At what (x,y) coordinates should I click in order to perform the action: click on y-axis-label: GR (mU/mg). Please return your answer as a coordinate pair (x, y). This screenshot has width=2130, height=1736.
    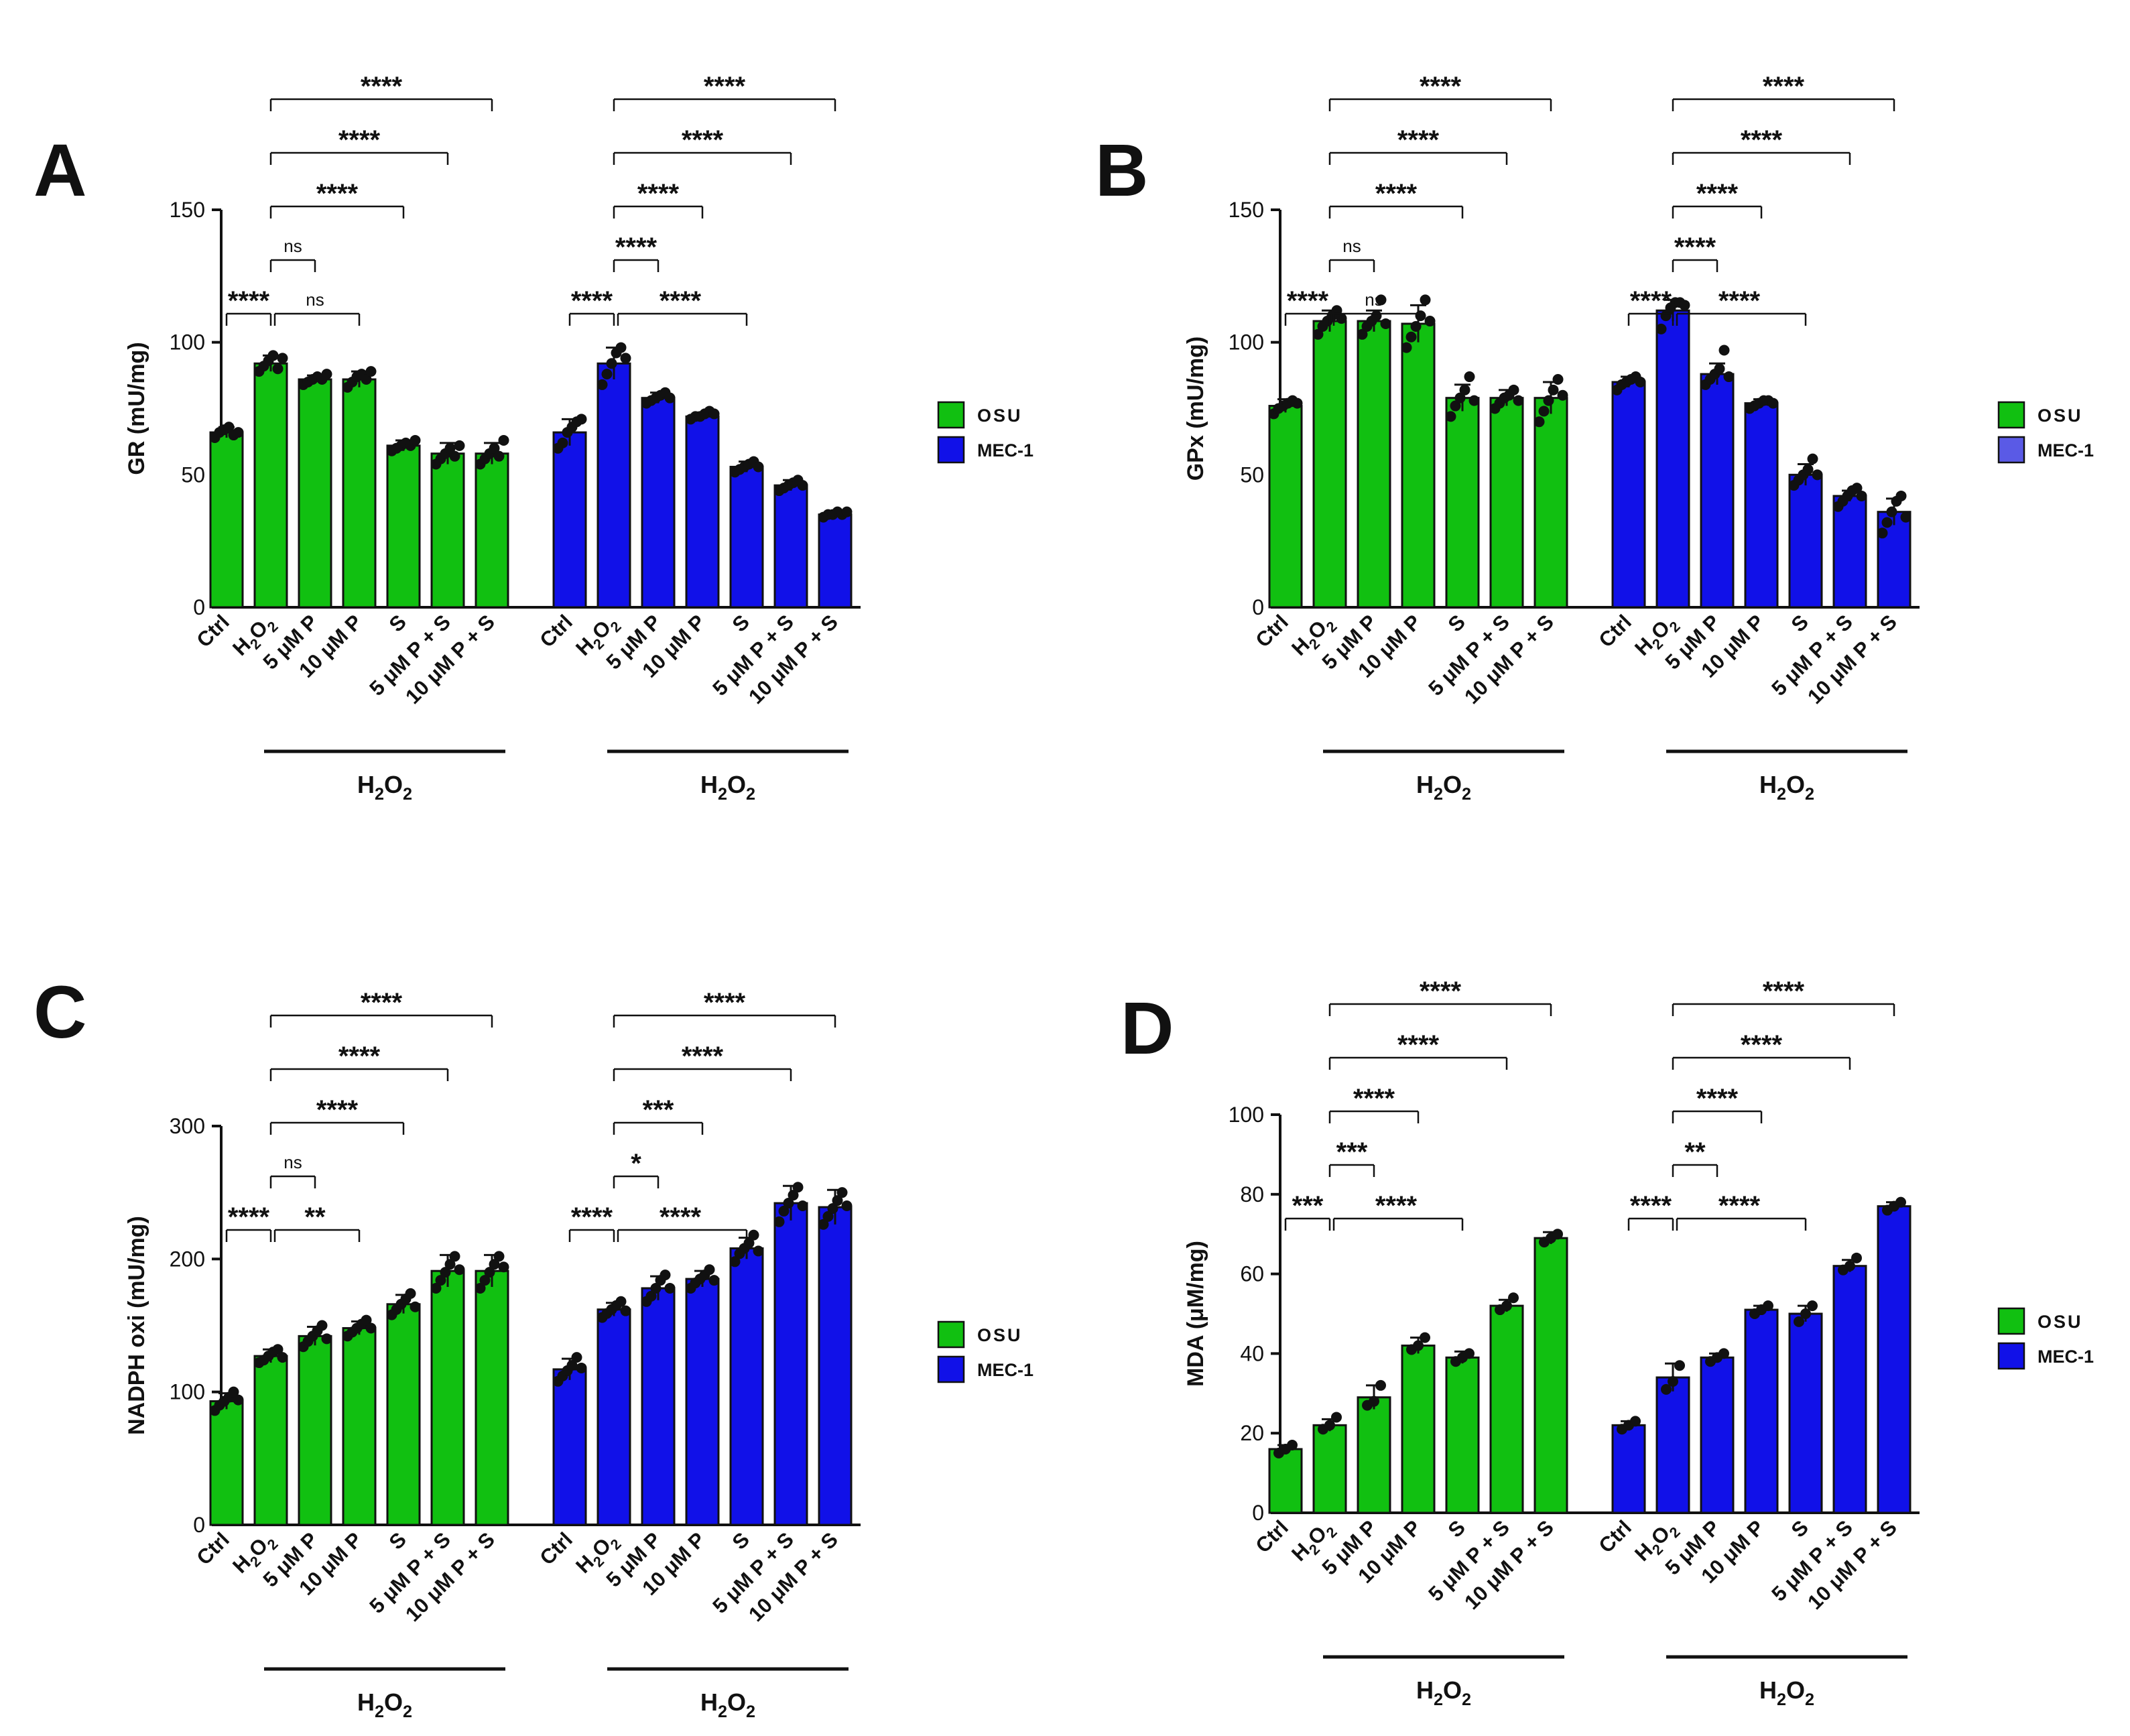
    Looking at the image, I should click on (136, 409).